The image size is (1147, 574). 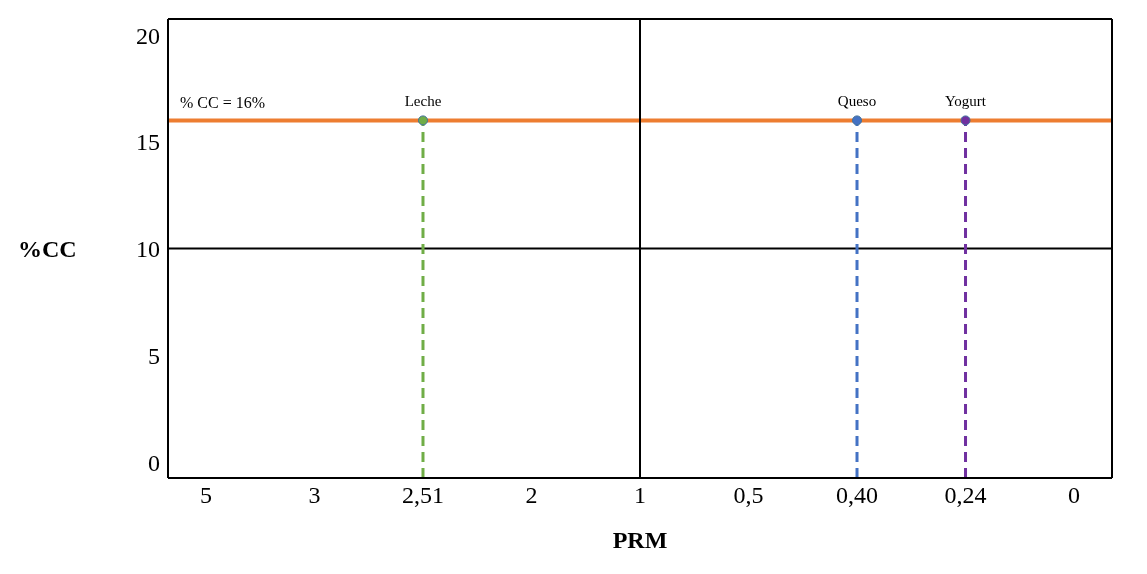 I want to click on series-label: Leche, so click(x=423, y=100).